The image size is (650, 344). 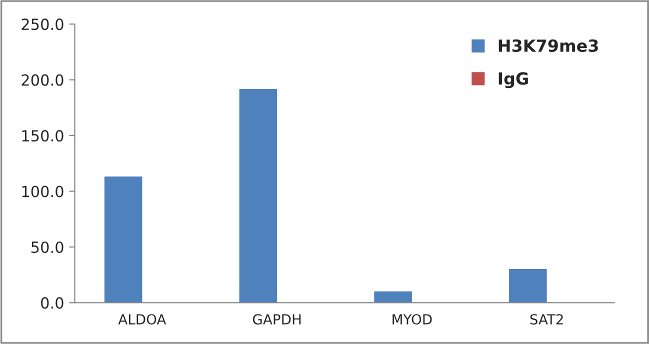 I want to click on x-tick-label: MYOD, so click(x=412, y=319).